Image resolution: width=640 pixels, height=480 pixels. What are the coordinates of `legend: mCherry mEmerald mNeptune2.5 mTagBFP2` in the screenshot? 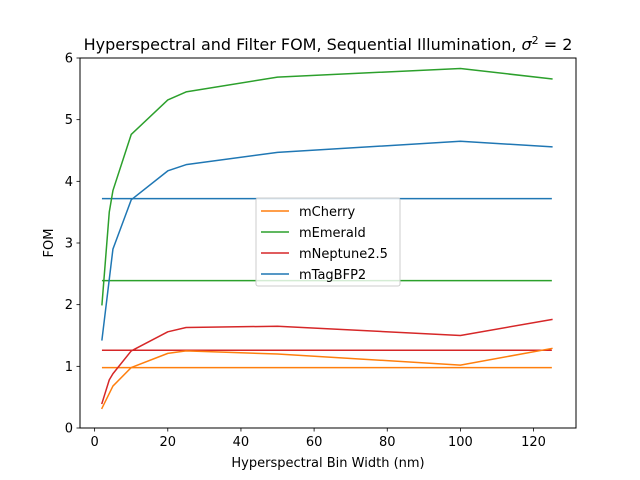 It's located at (328, 242).